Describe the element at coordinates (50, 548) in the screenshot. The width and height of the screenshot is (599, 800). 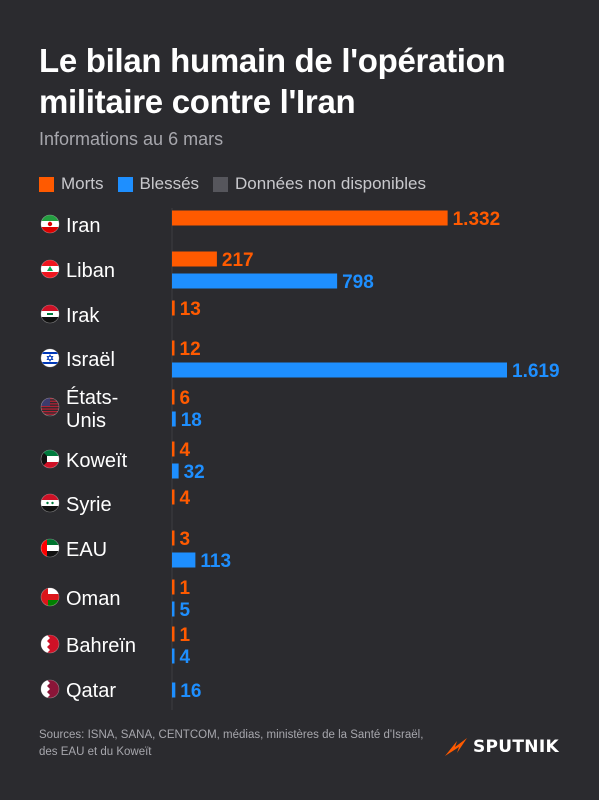
I see `uae-flag-icon` at that location.